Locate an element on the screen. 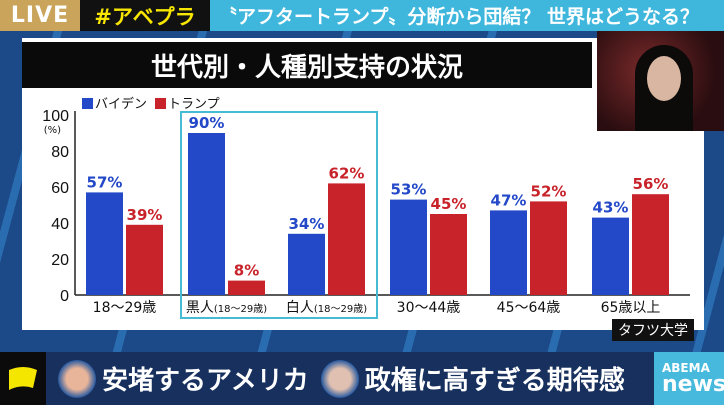 This screenshot has height=405, width=724. data-label: 39% is located at coordinates (145, 215).